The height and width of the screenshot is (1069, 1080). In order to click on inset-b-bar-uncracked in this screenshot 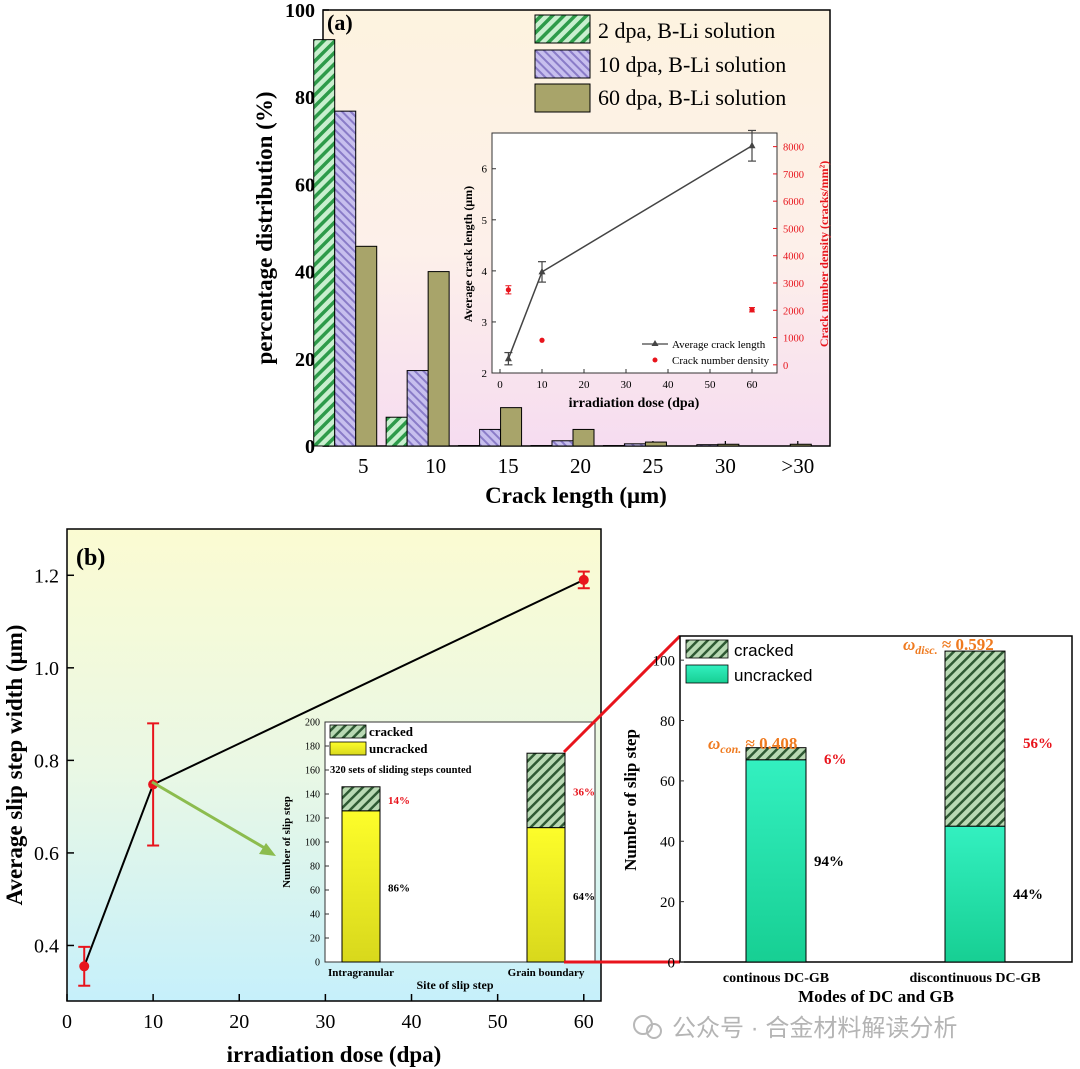, I will do `click(361, 886)`.